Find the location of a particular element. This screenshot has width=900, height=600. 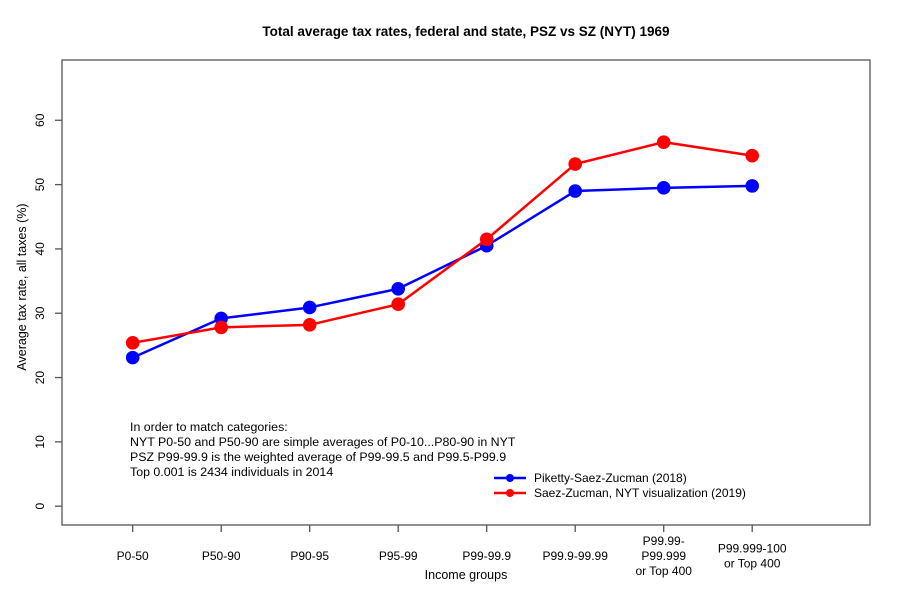

x-tick-label: P50-90 is located at coordinates (221, 556).